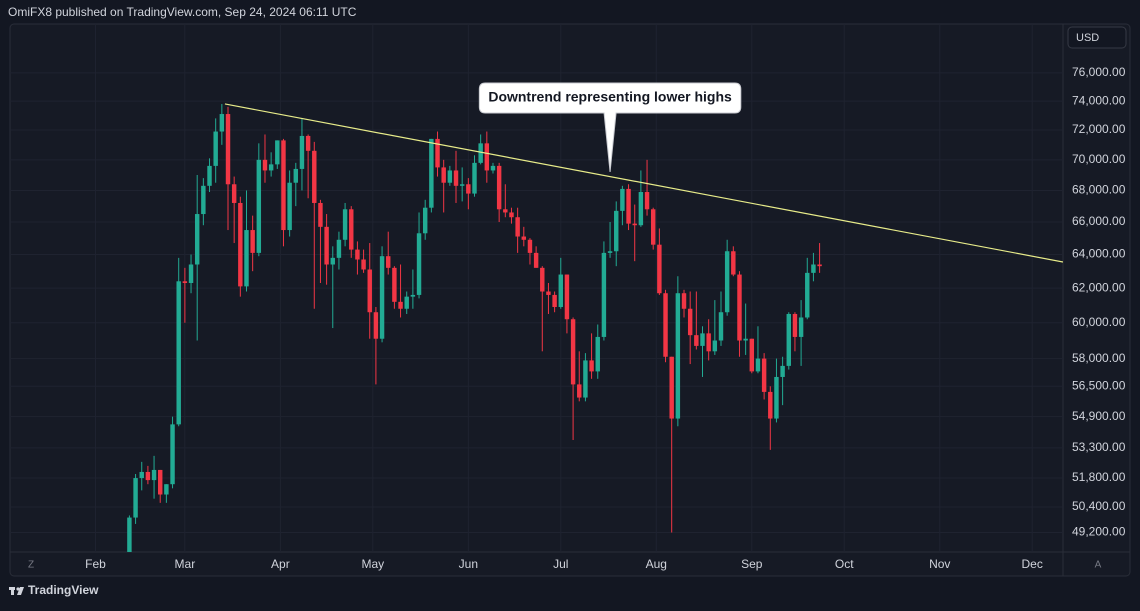 This screenshot has width=1140, height=611. I want to click on y-tick-label: 49,200.00, so click(1099, 532).